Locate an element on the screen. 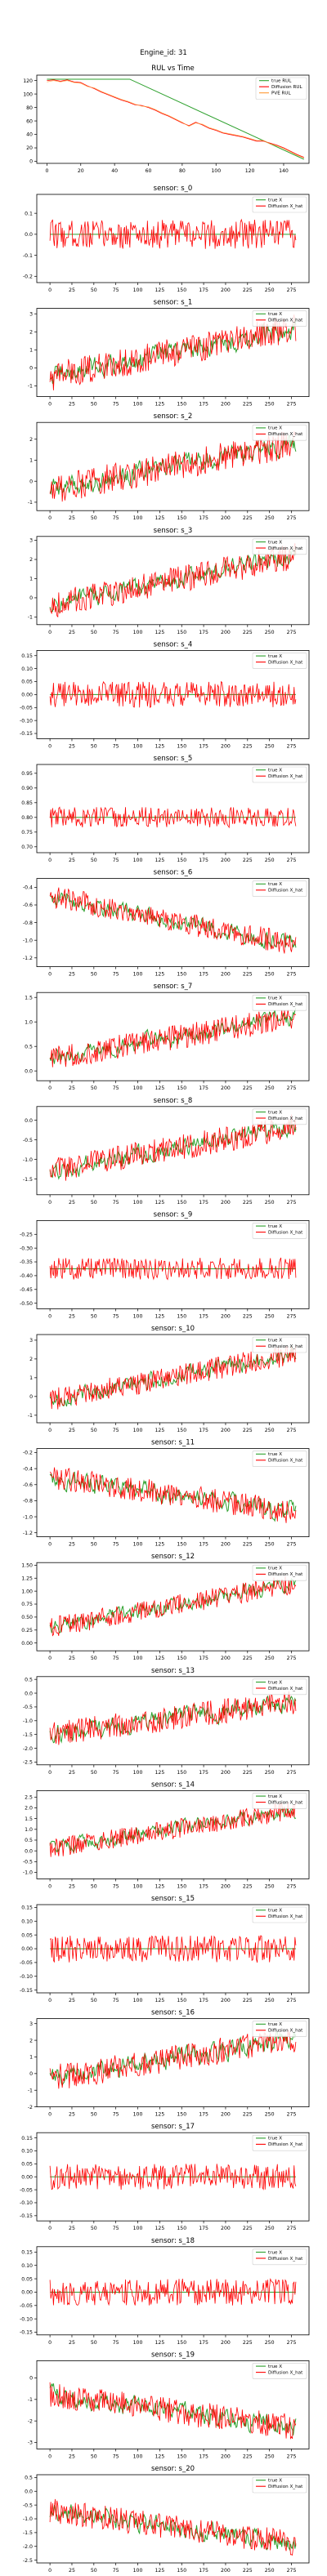 This screenshot has width=327, height=2576. y-tick-label: 0.90 is located at coordinates (27, 788).